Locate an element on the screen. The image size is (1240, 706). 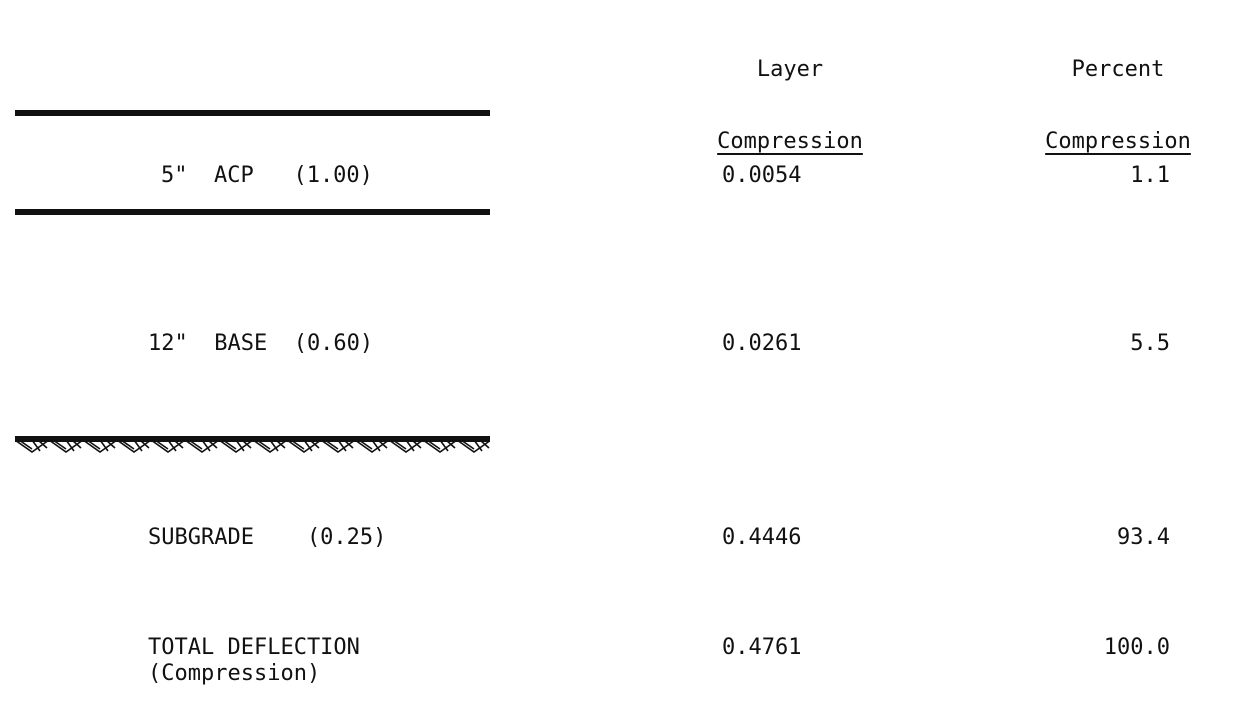
row-acp-layer-compression: 0.0054 is located at coordinates (762, 175).